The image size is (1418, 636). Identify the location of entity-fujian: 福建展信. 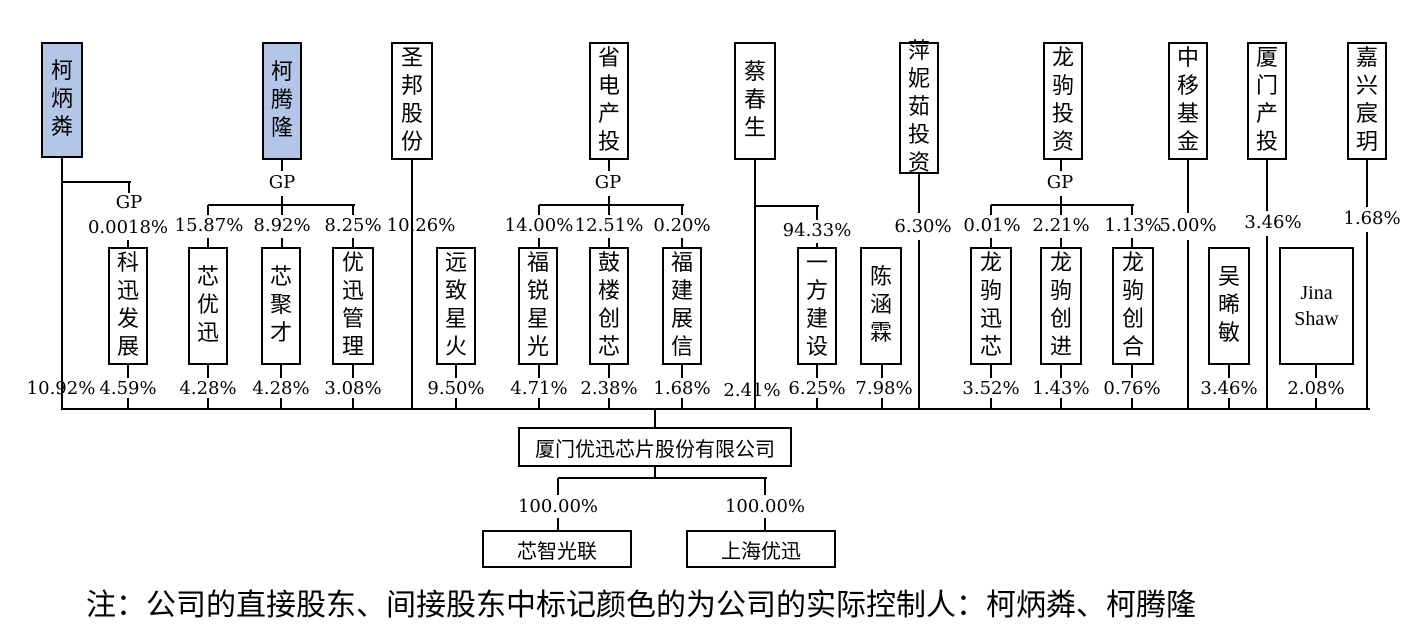
(682, 306).